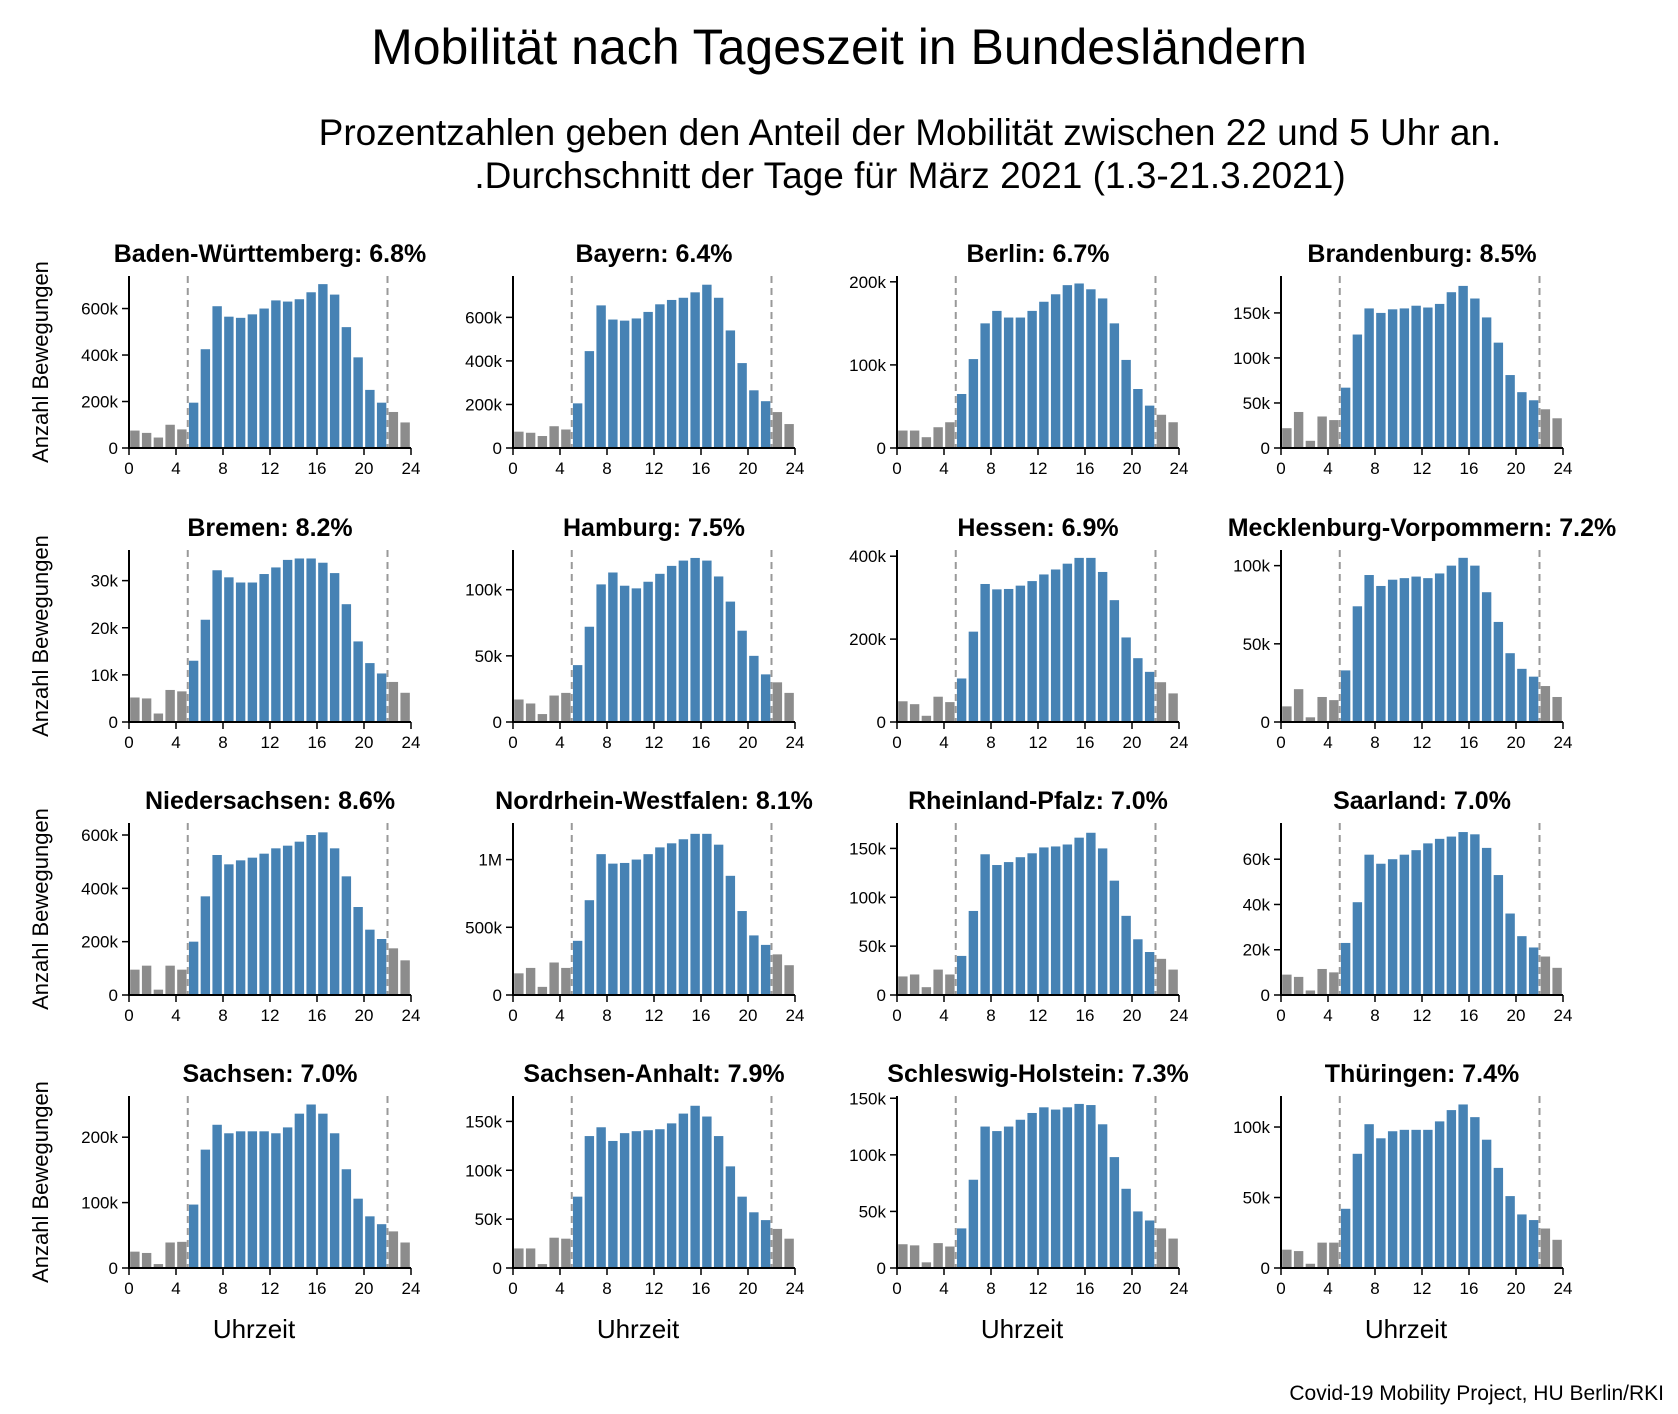 This screenshot has width=1678, height=1414. I want to click on y-tick-label: 600k, so click(99, 835).